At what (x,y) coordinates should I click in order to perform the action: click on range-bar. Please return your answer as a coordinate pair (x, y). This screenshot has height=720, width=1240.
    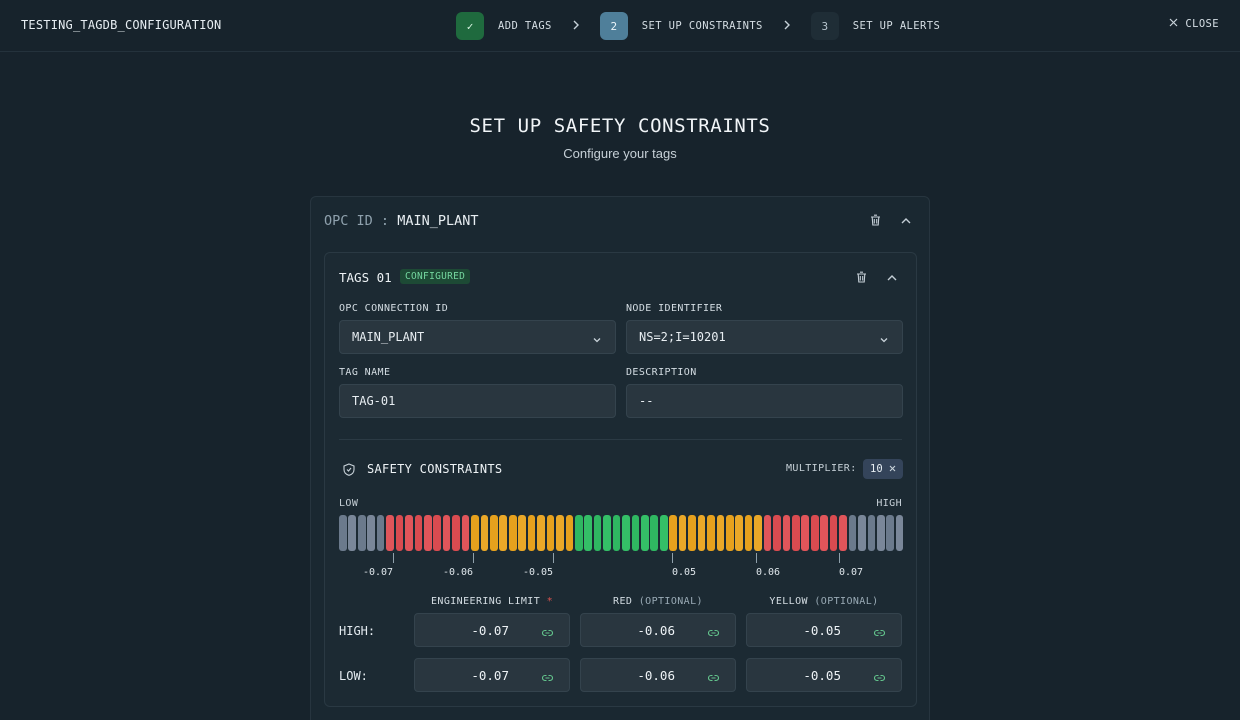
    Looking at the image, I should click on (621, 533).